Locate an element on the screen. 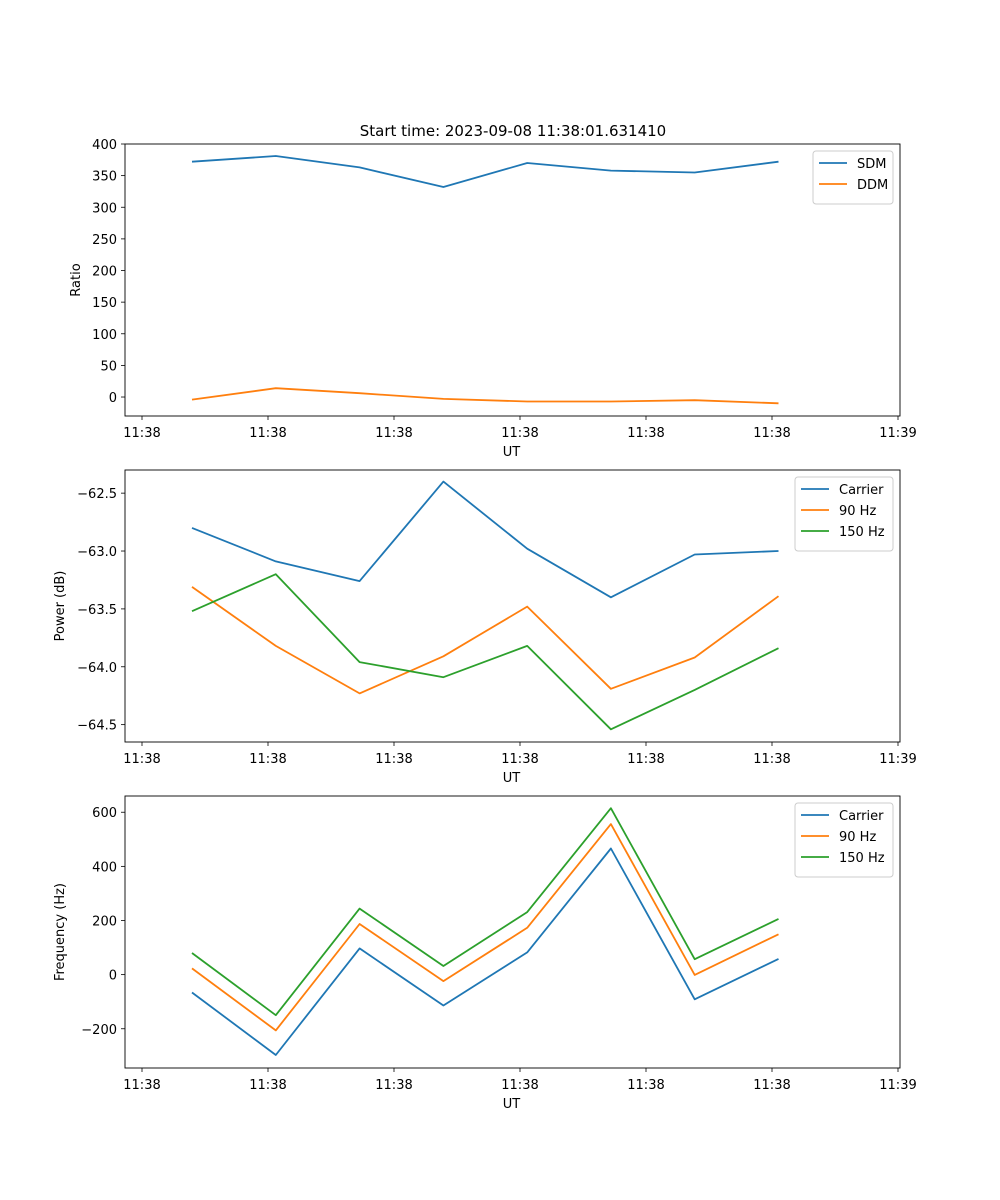  figure-title: Start time: 2023-09-08 11:38:01.631410 is located at coordinates (513, 131).